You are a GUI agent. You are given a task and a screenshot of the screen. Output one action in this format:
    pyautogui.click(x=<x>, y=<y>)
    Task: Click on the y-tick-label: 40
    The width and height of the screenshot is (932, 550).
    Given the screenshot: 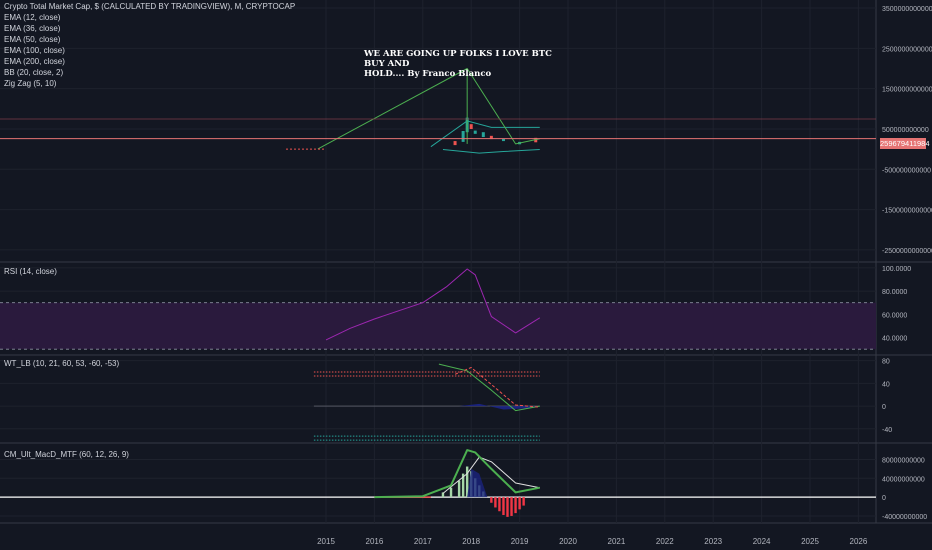 What is the action you would take?
    pyautogui.click(x=886, y=384)
    